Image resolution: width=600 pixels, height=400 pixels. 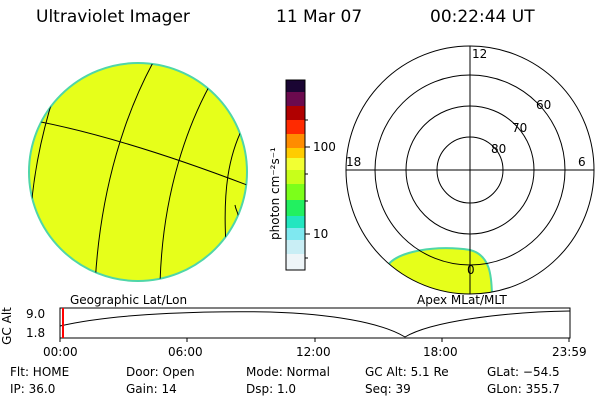 What do you see at coordinates (319, 17) in the screenshot?
I see `date-label: 11 Mar 07` at bounding box center [319, 17].